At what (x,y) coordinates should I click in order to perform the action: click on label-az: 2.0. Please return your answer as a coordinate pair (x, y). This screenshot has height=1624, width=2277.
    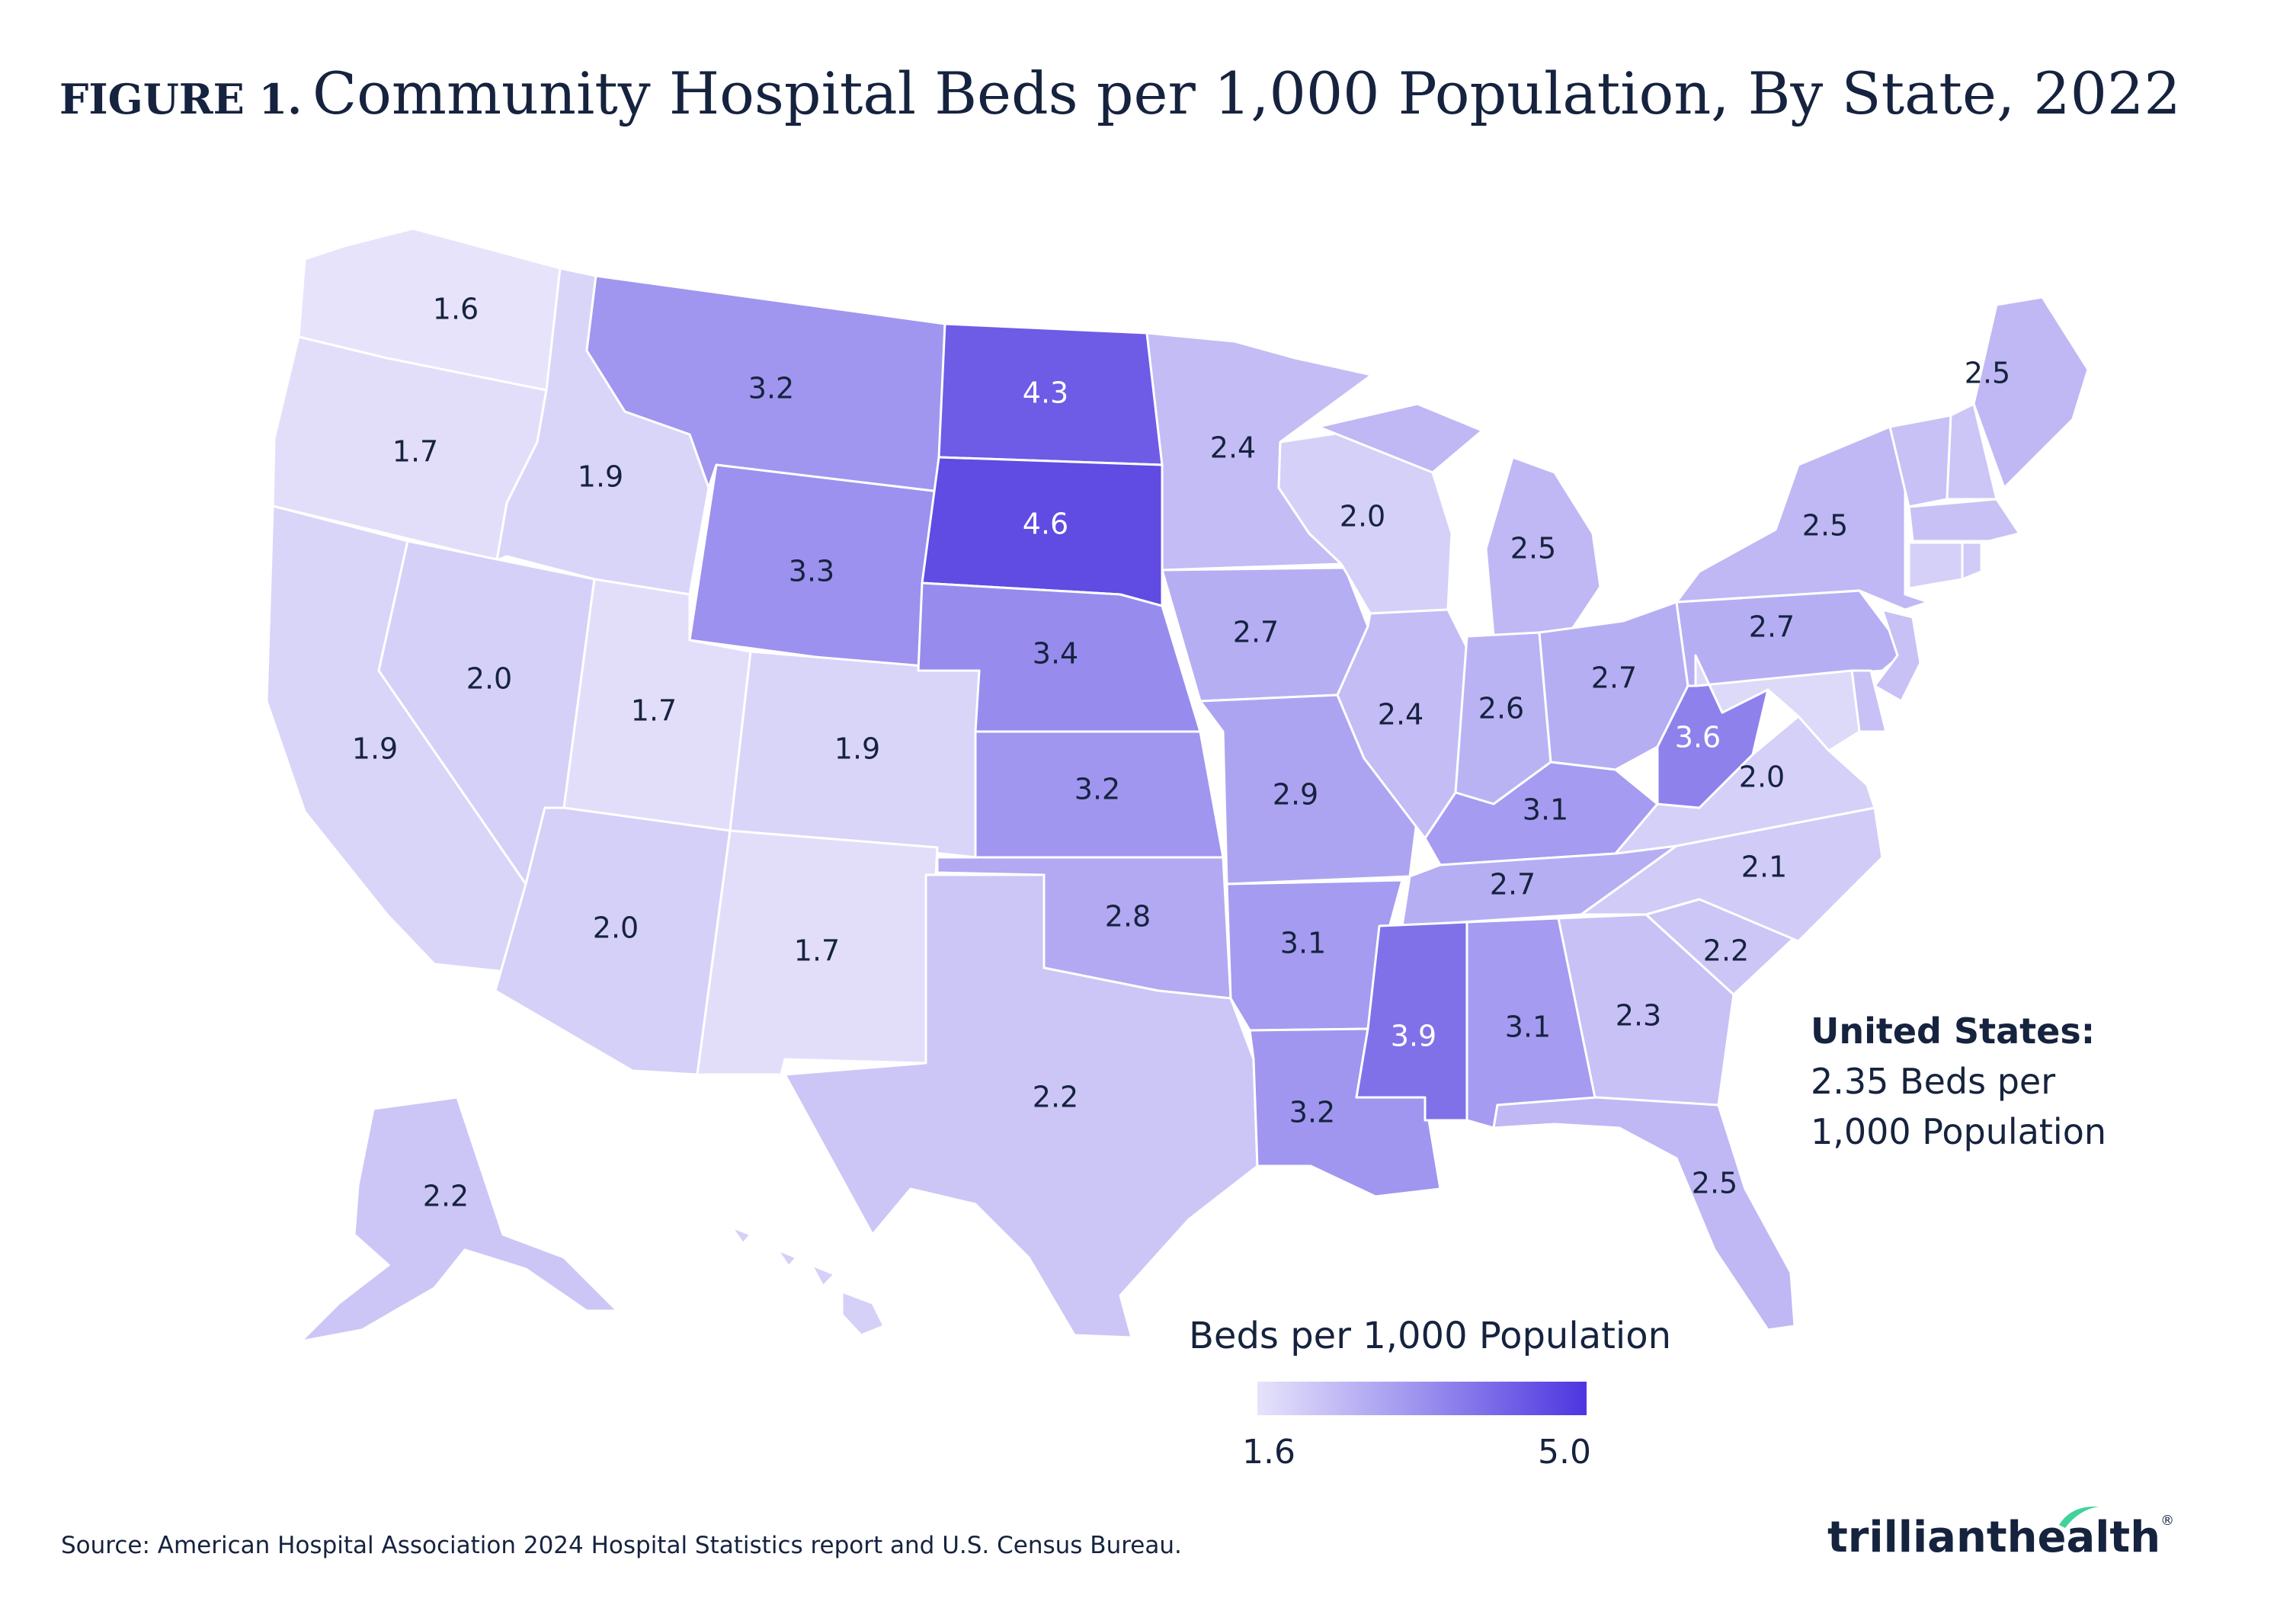
    Looking at the image, I should click on (616, 928).